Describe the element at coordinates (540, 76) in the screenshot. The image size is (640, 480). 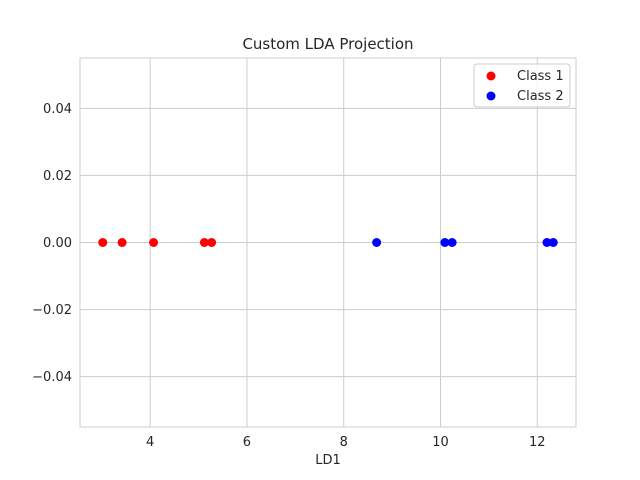
I see `legend-label-class-1: Class 1` at that location.